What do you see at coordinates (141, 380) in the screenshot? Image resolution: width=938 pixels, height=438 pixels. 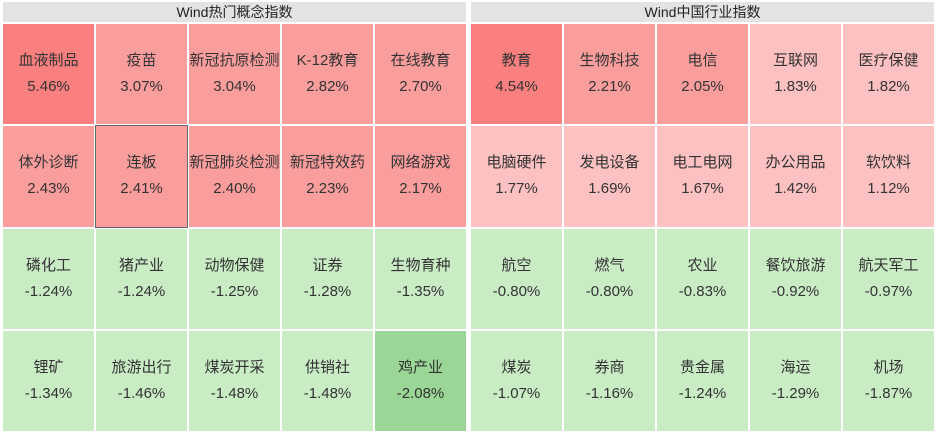 I see `heatmap-cell: 旅游出行 -1.46%` at bounding box center [141, 380].